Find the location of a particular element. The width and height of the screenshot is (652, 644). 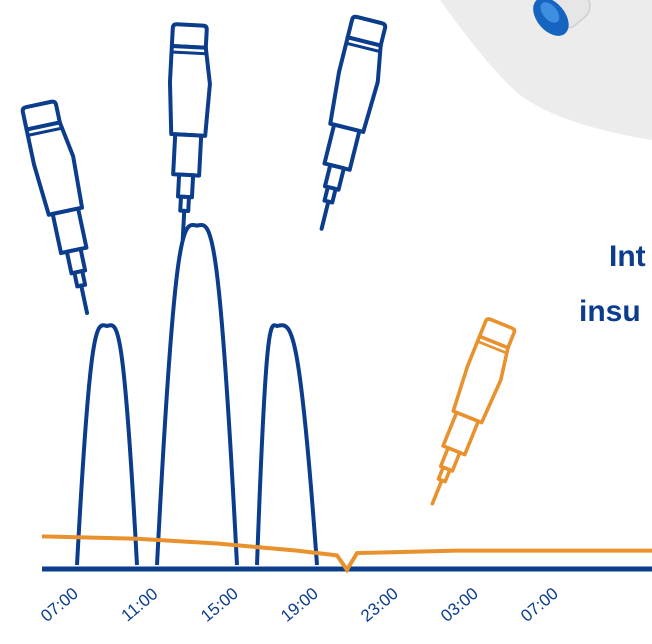

insulin-vial-icon is located at coordinates (562, 18).